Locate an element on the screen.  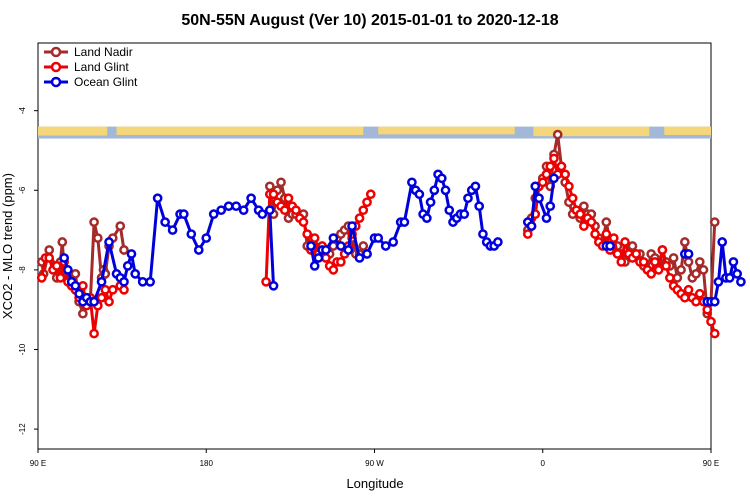
x-tick-label: 180 is located at coordinates (207, 463).